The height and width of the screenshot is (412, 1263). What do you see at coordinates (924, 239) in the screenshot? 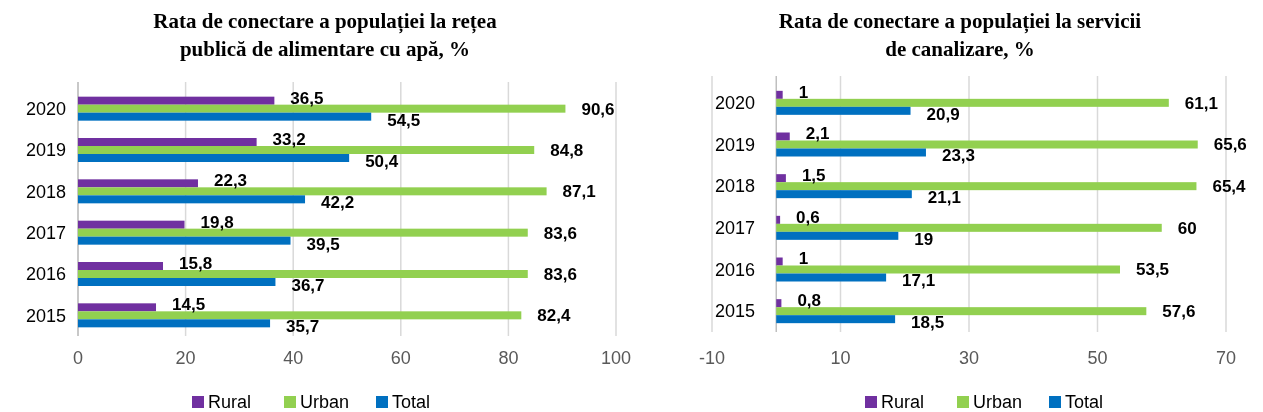
I see `data-label: 19` at bounding box center [924, 239].